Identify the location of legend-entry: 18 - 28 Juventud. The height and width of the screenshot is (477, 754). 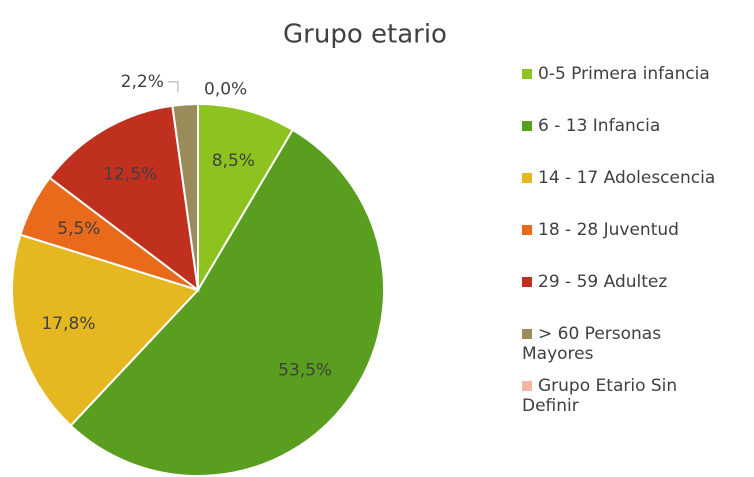
(622, 230).